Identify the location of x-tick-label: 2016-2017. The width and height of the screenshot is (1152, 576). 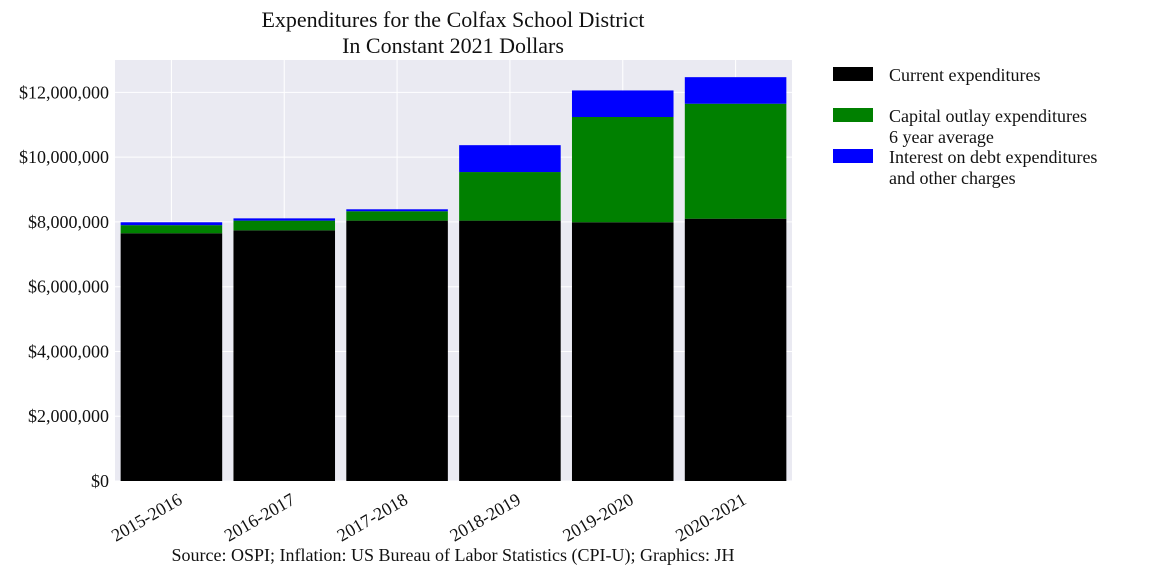
(260, 517).